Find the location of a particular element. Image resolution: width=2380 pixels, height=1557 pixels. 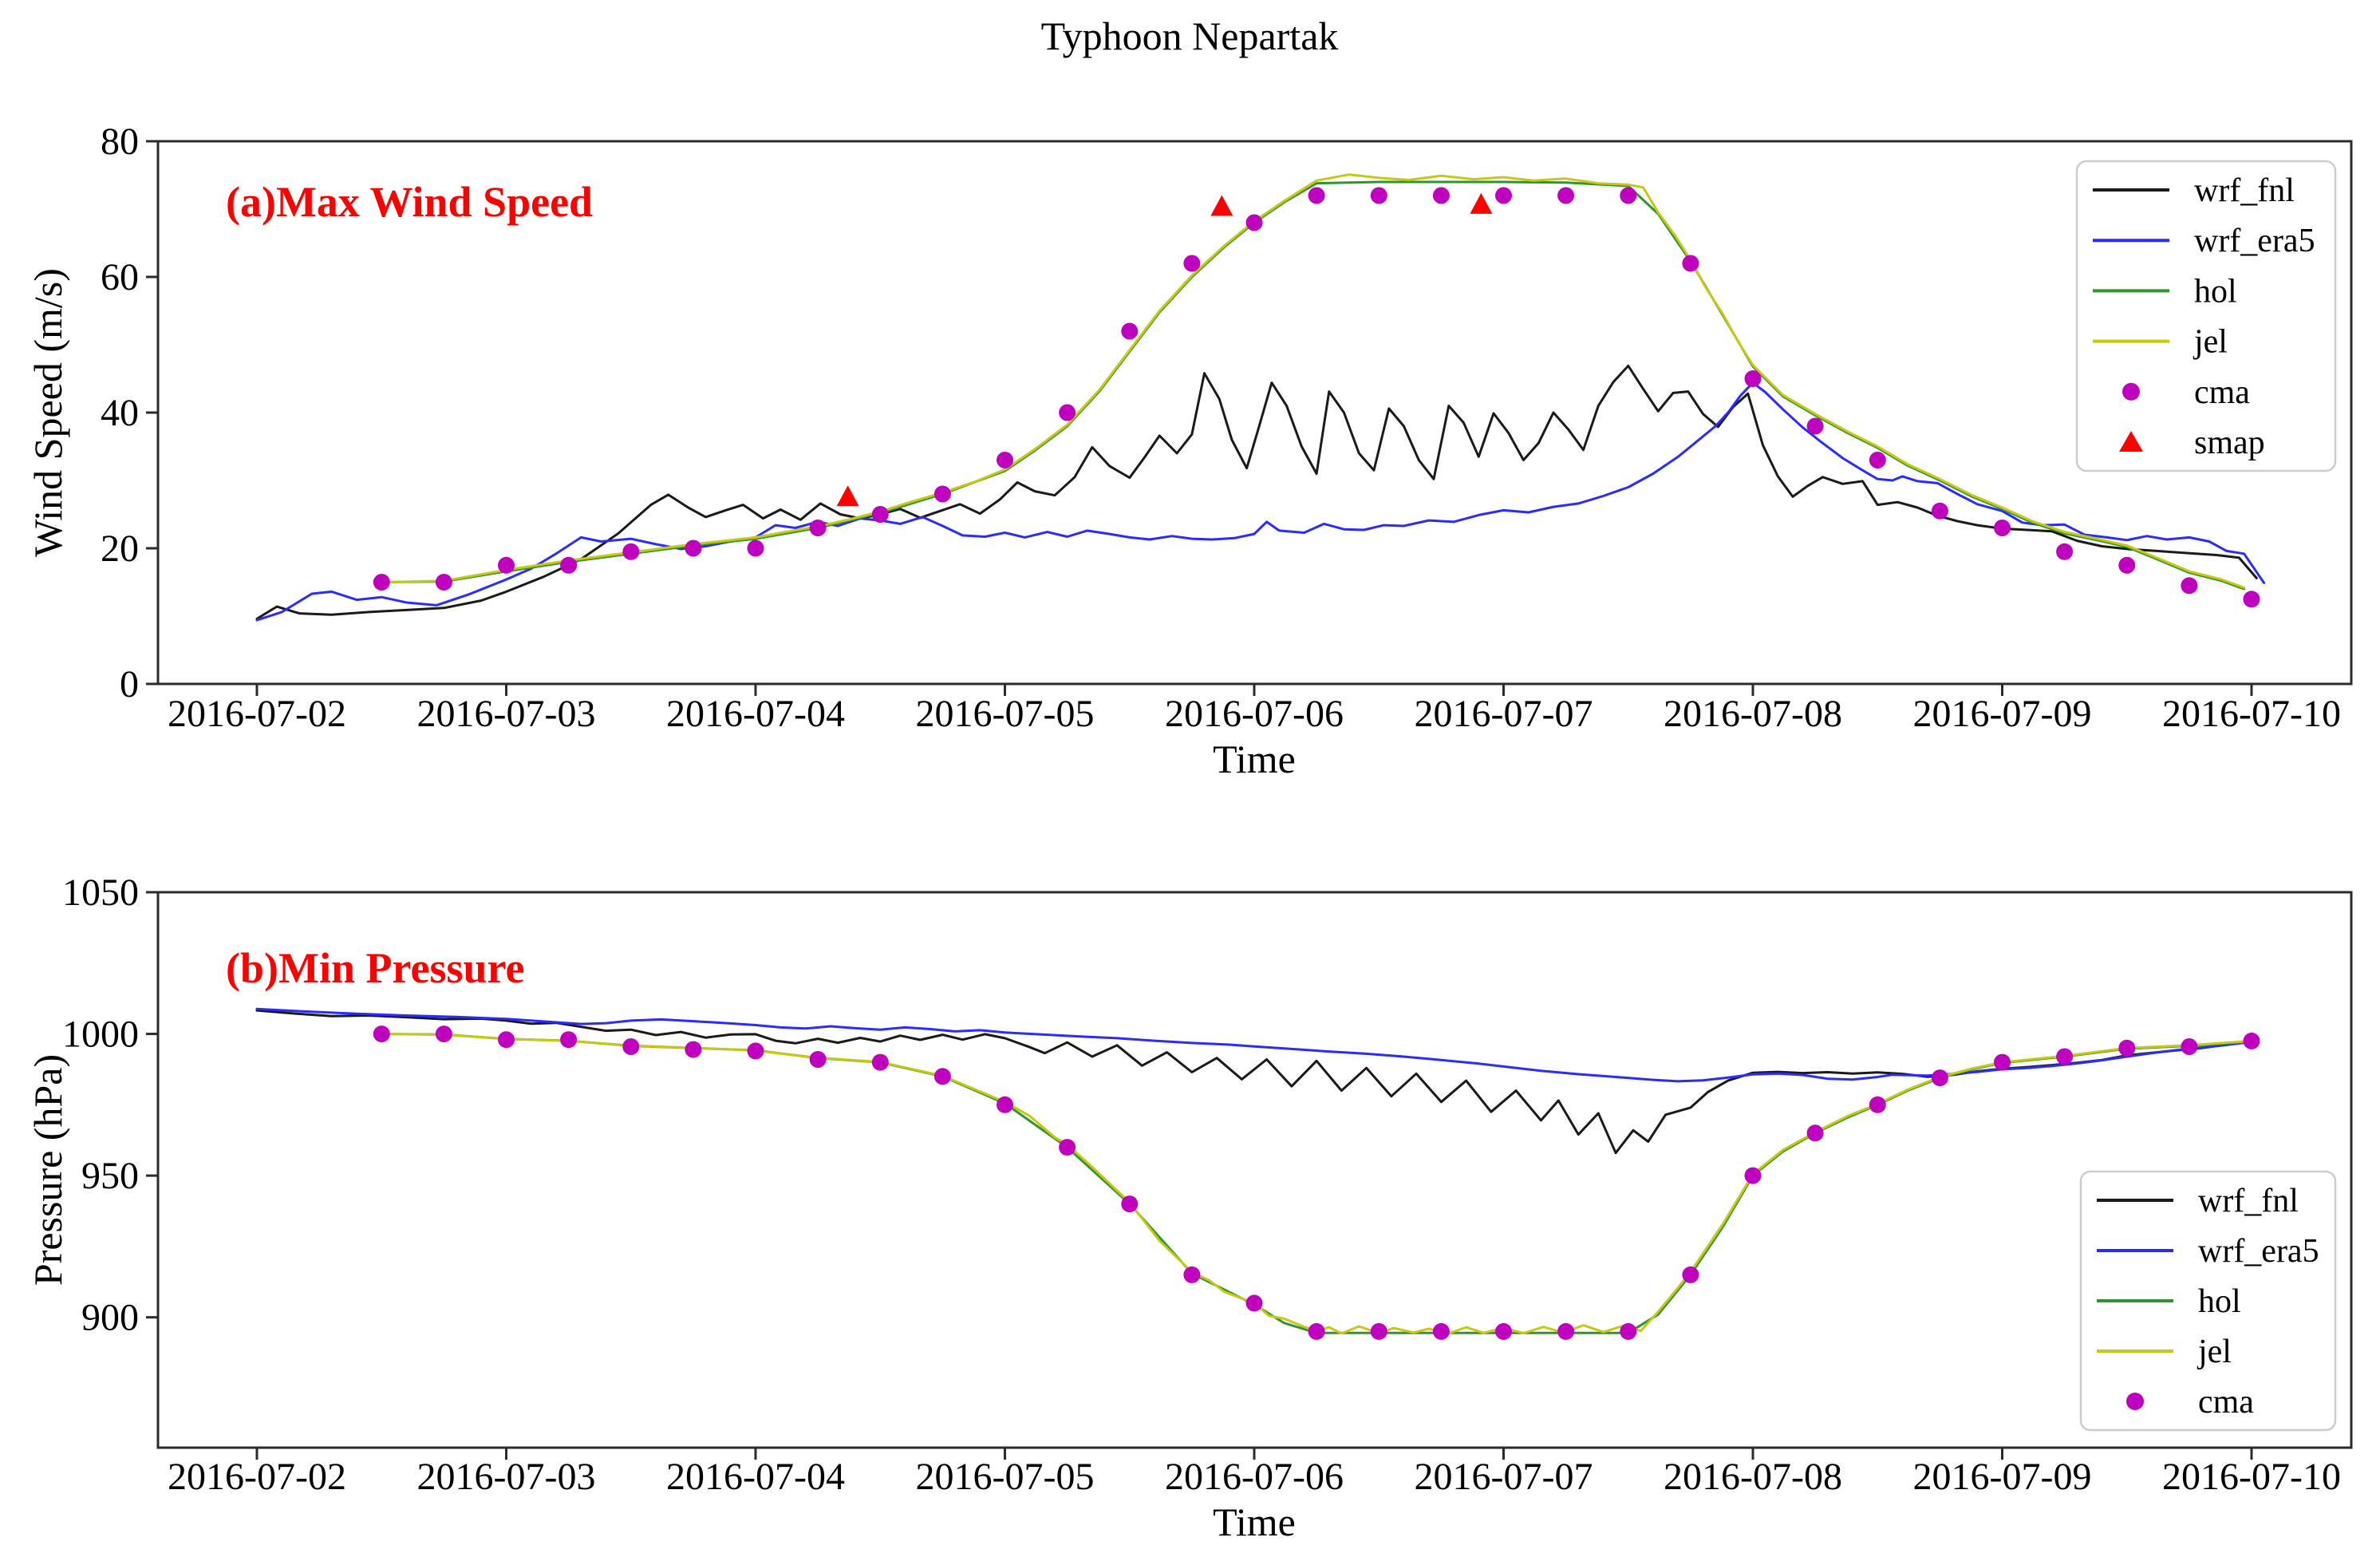

legend-label: jel is located at coordinates (2210, 342).